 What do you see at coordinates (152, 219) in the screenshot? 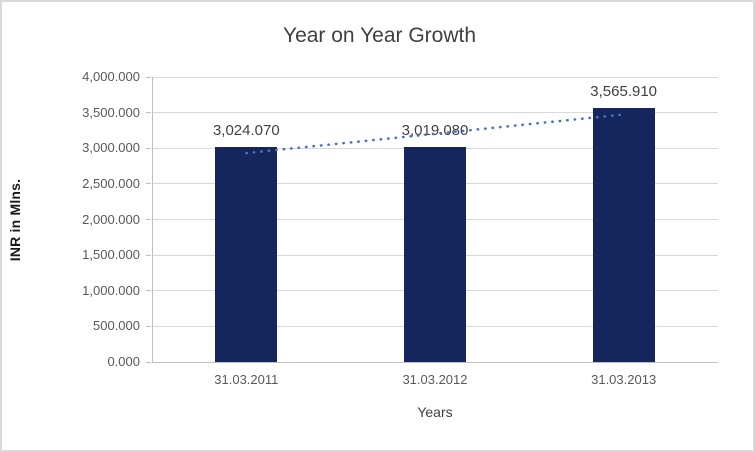
I see `y-axis-line` at bounding box center [152, 219].